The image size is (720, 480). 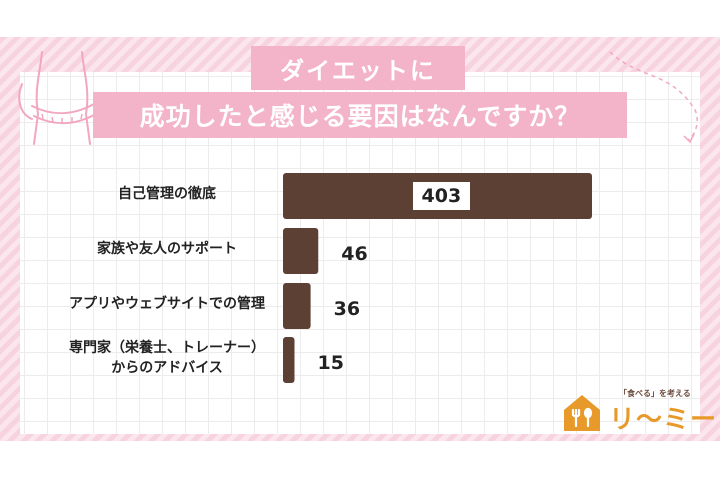 I want to click on category-label-3: 専門家（栄養士、トレーナー） からのアドバイス, so click(x=167, y=358).